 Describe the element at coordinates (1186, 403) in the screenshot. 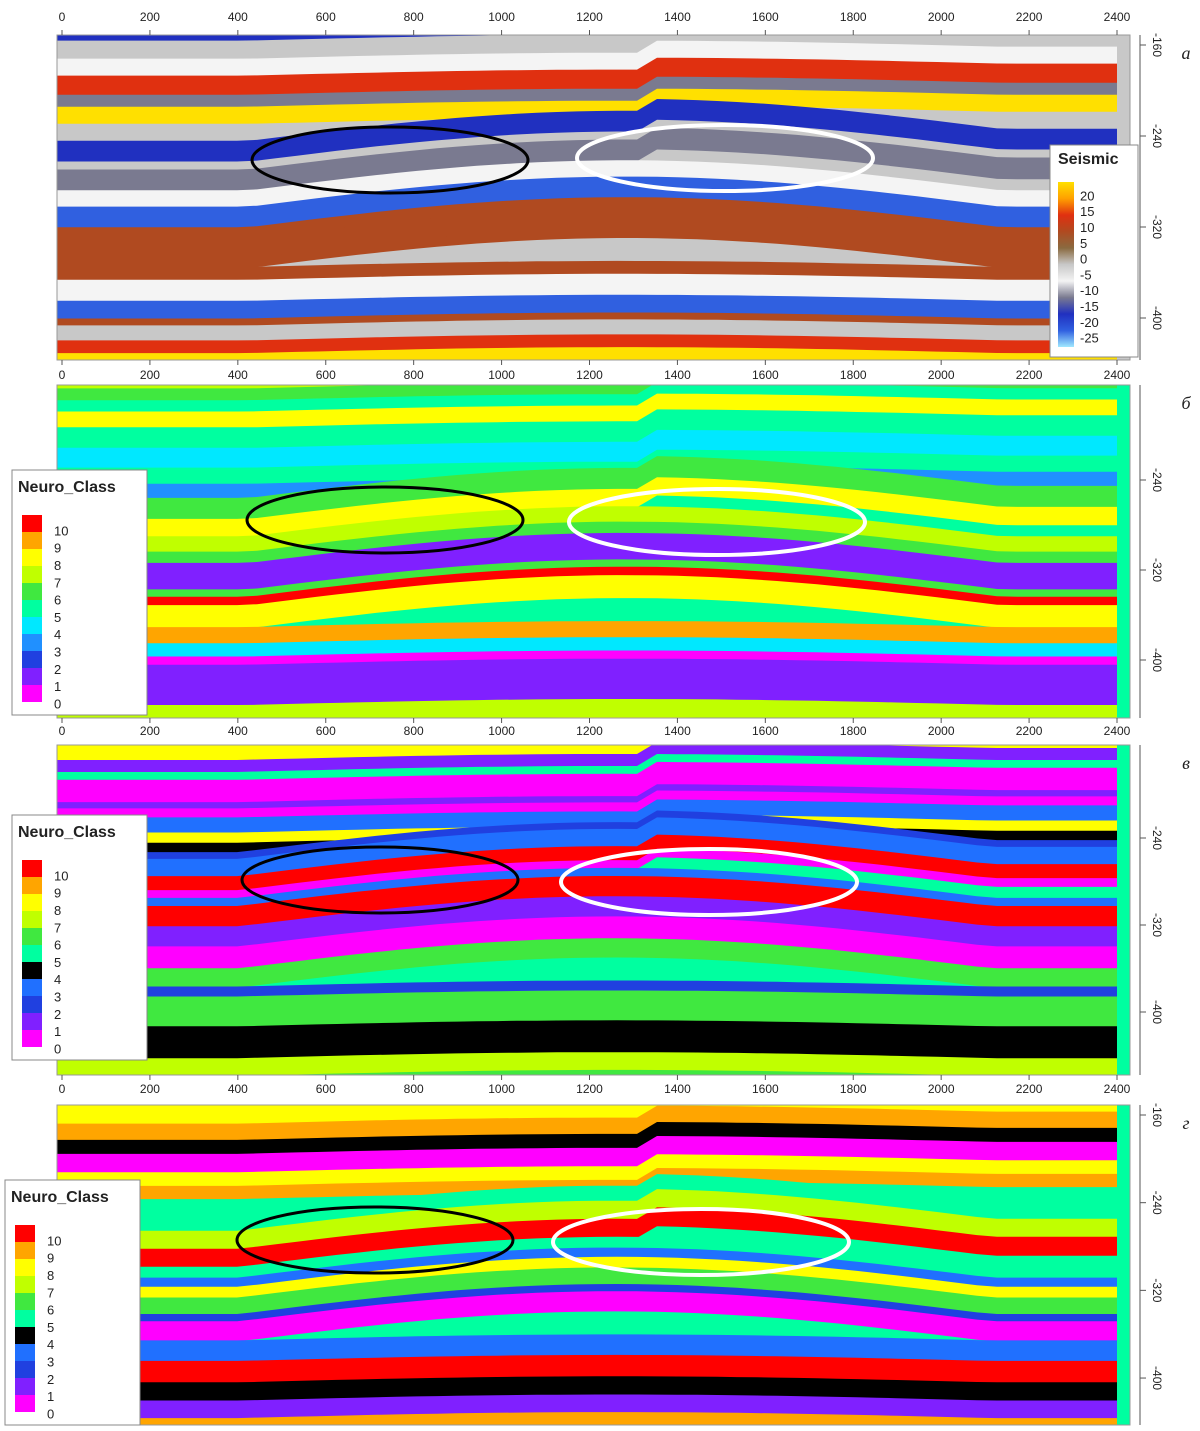

I see `panel-label: б` at that location.